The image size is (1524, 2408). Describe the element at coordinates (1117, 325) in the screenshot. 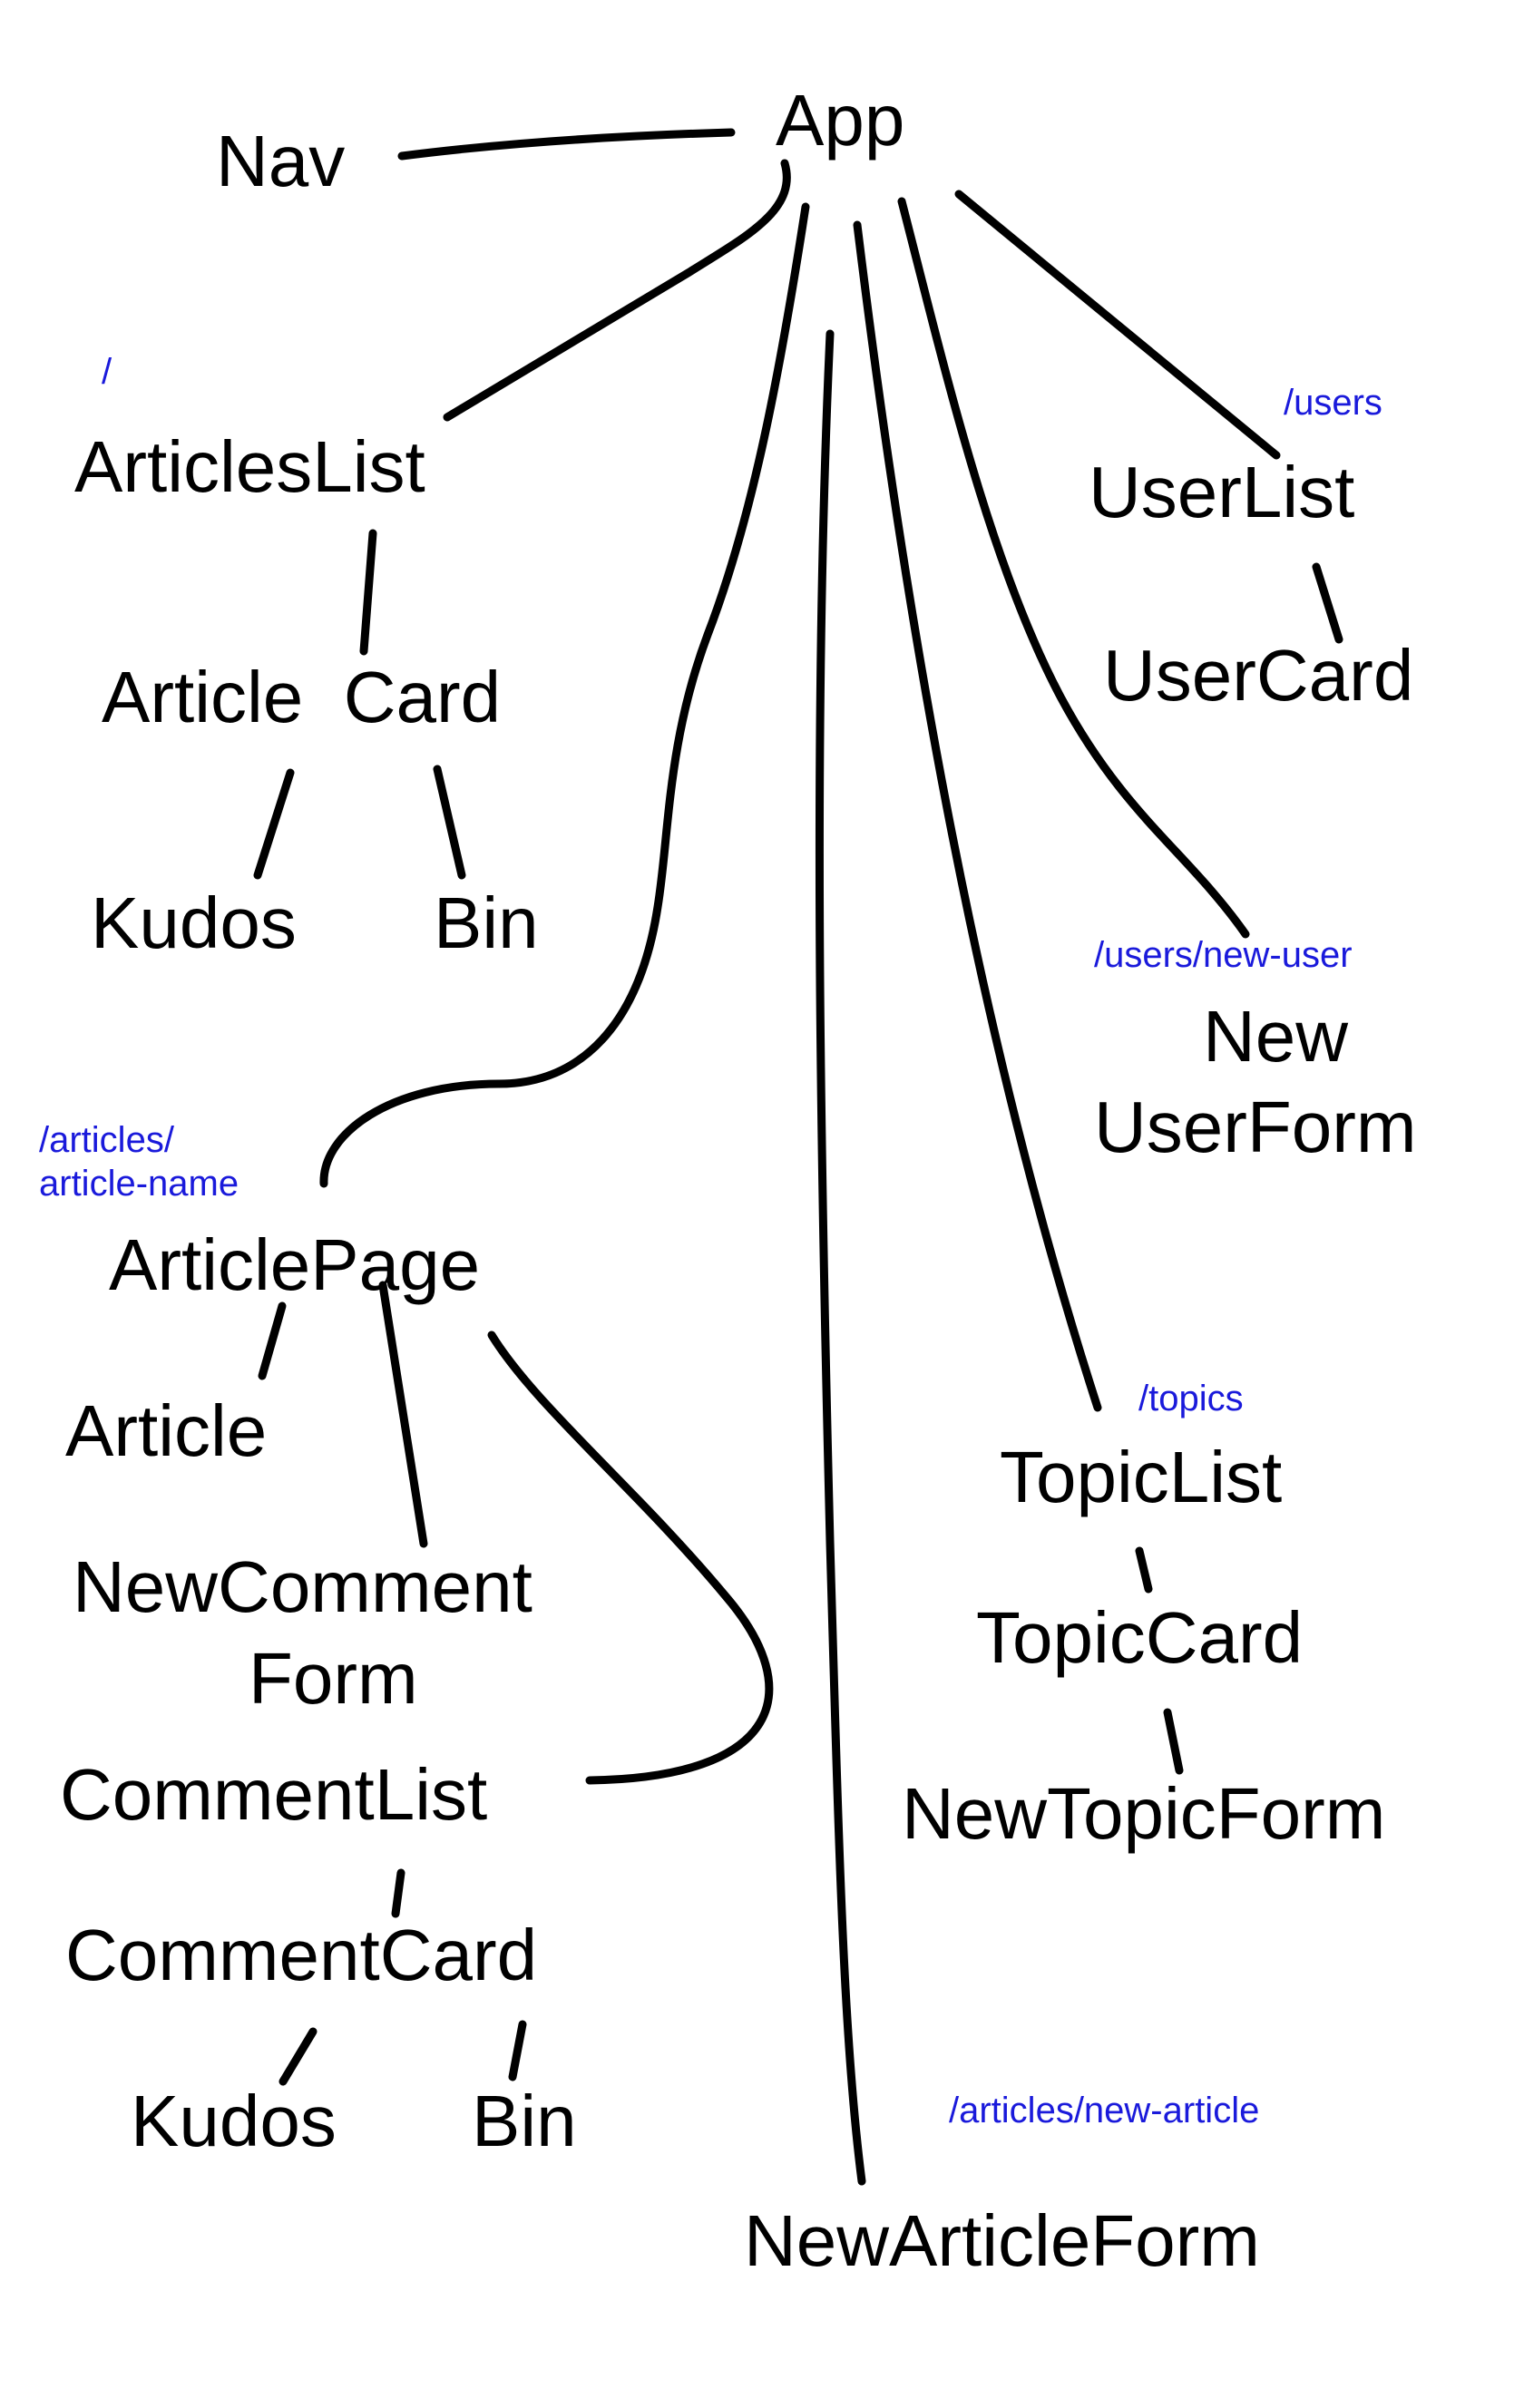

I see `edge-app-userlist` at that location.